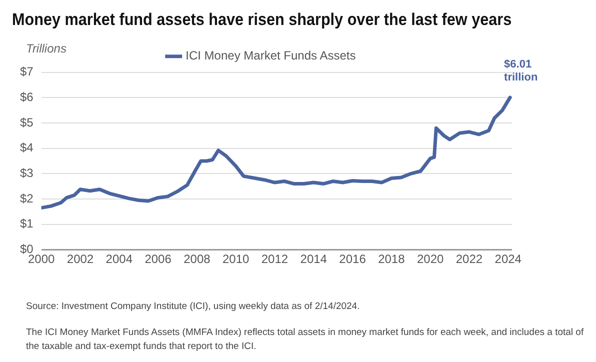 The width and height of the screenshot is (596, 362). I want to click on y-tick-label: $6, so click(27, 97).